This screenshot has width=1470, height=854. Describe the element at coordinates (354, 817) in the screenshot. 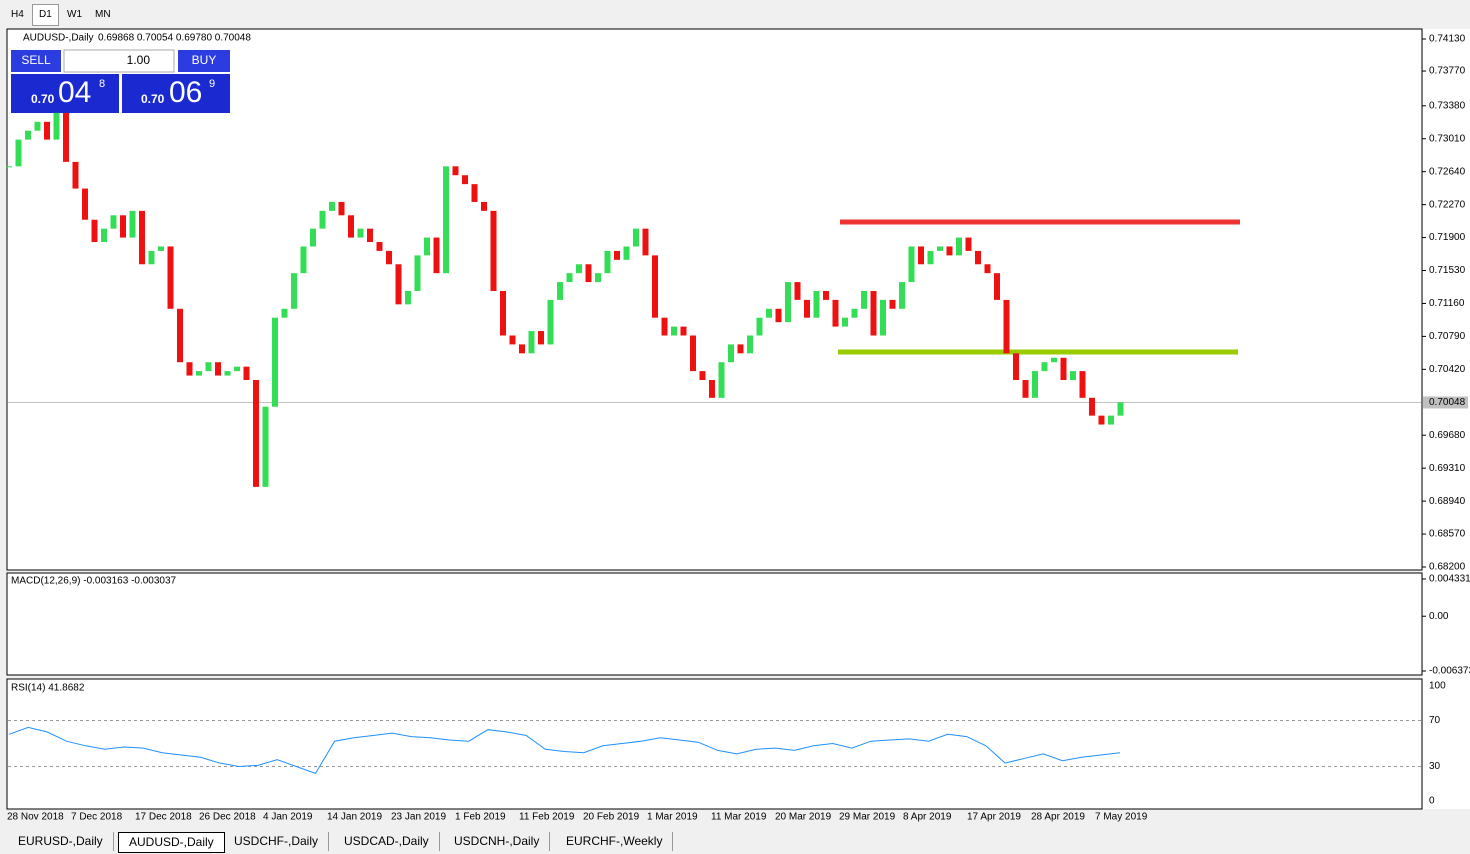

I see `x-tick-label: 14 Jan 2019` at that location.